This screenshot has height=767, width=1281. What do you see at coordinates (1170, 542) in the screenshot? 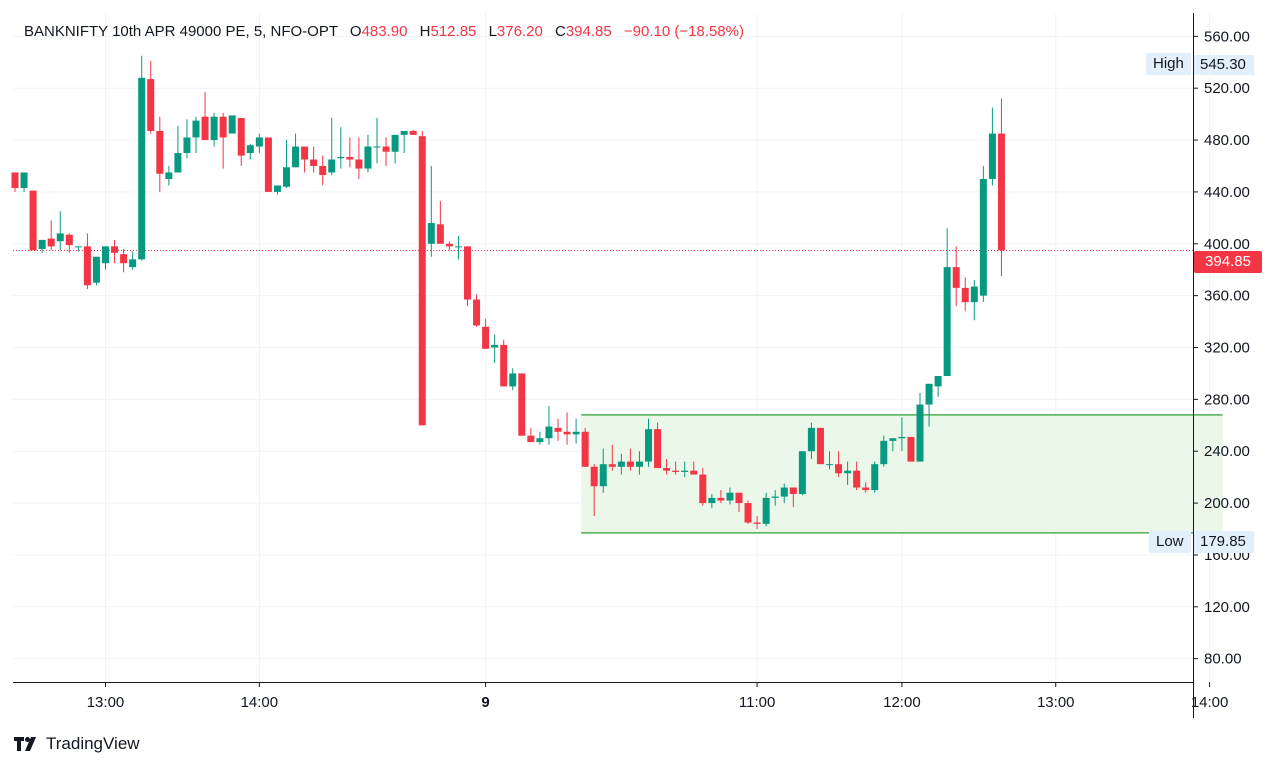
I see `low-marker-label: Low` at bounding box center [1170, 542].